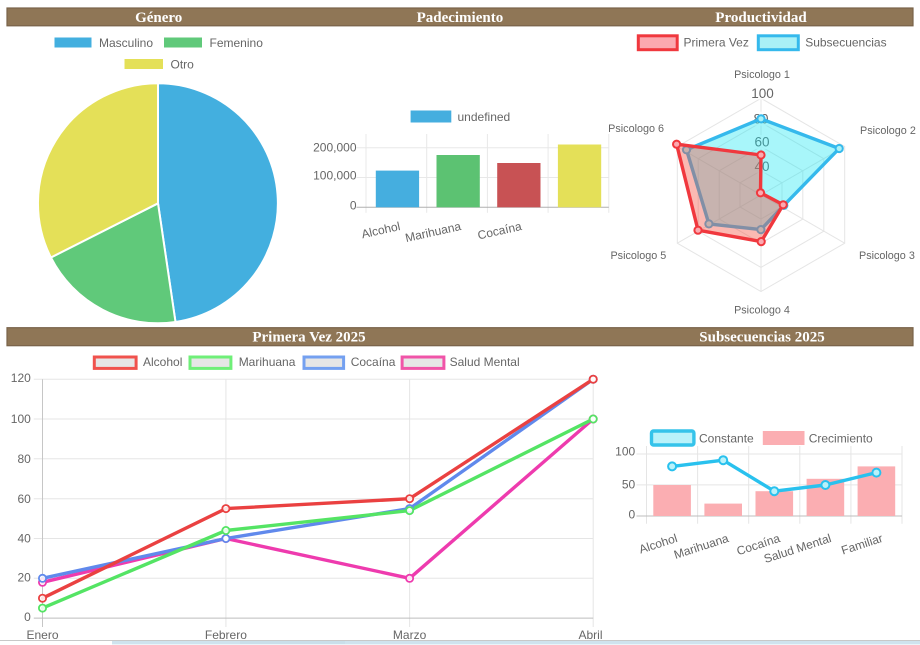 The image size is (920, 645). Describe the element at coordinates (761, 338) in the screenshot. I see `svg-text: Subsecuencias 2025` at that location.